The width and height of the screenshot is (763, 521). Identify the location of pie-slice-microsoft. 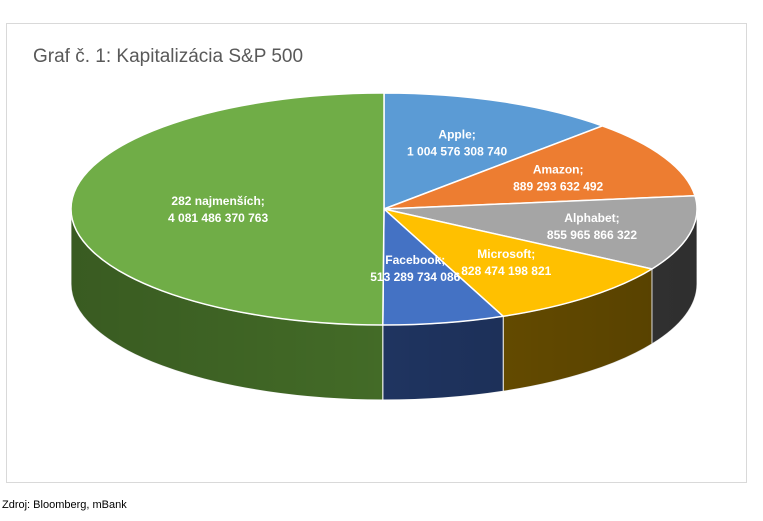
(518, 263).